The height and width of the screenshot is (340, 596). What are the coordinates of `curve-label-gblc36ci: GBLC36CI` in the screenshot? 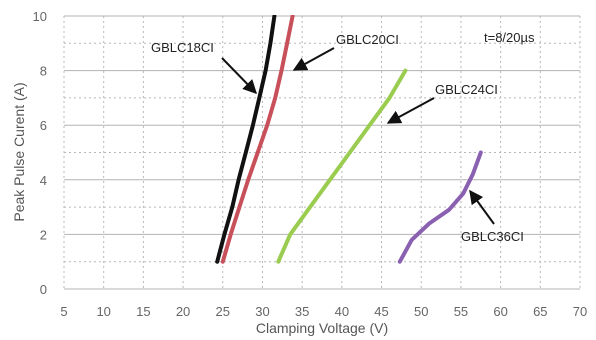 It's located at (492, 236).